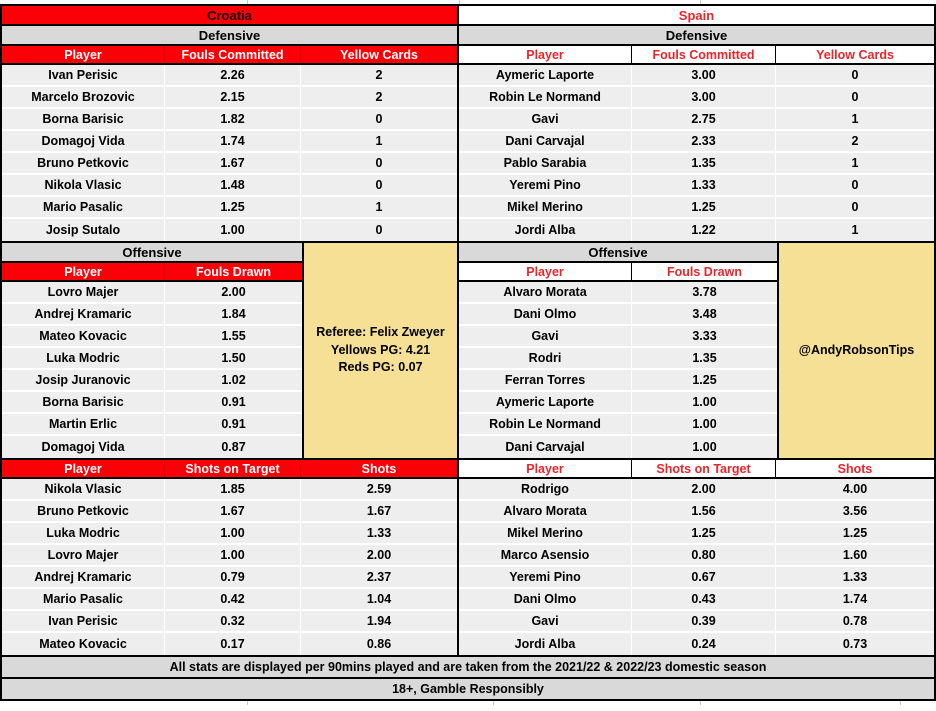 The width and height of the screenshot is (936, 711). What do you see at coordinates (703, 577) in the screenshot?
I see `table-cell: 0.67` at bounding box center [703, 577].